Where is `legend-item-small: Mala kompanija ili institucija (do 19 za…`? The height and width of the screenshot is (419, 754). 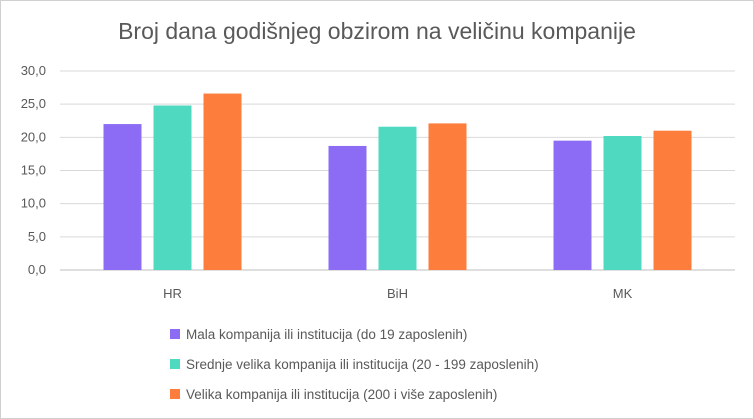 legend-item-small: Mala kompanija ili institucija (do 19 za… is located at coordinates (354, 334).